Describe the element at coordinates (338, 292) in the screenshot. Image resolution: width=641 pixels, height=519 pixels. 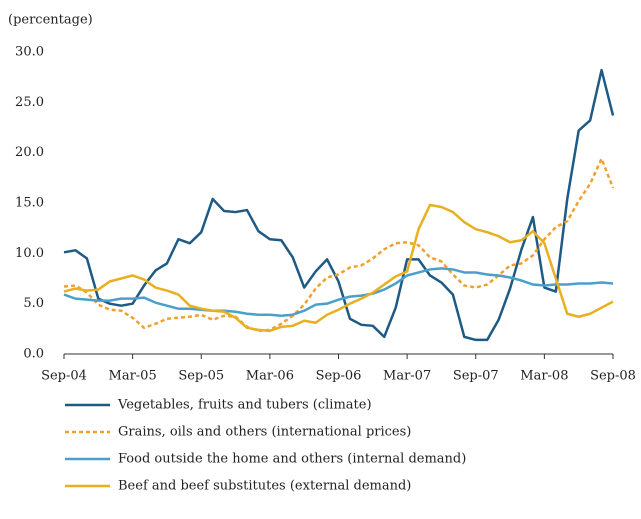
I see `series-line` at that location.